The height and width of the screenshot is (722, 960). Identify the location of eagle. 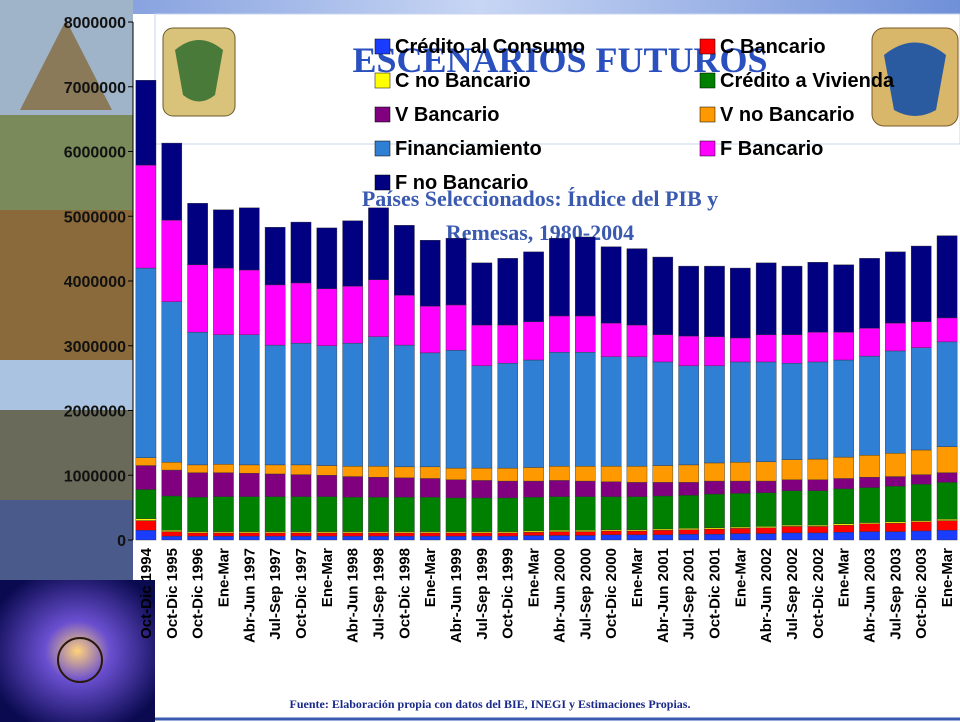
(199, 71).